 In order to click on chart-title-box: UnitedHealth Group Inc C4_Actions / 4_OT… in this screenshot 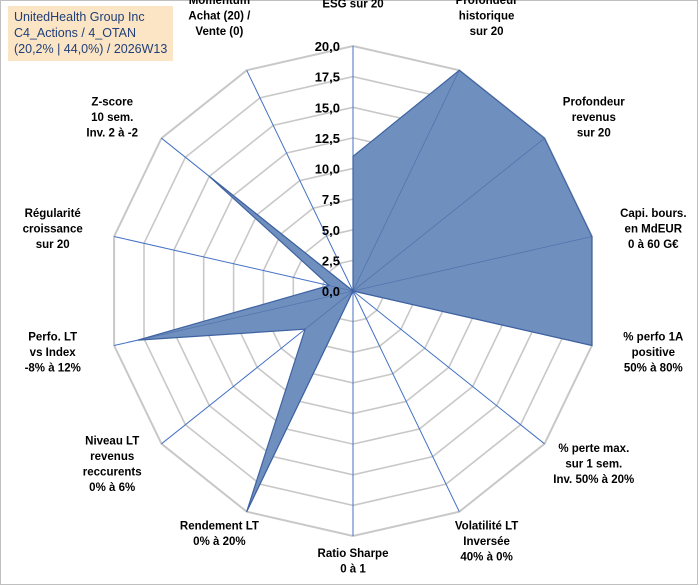, I will do `click(91, 33)`.